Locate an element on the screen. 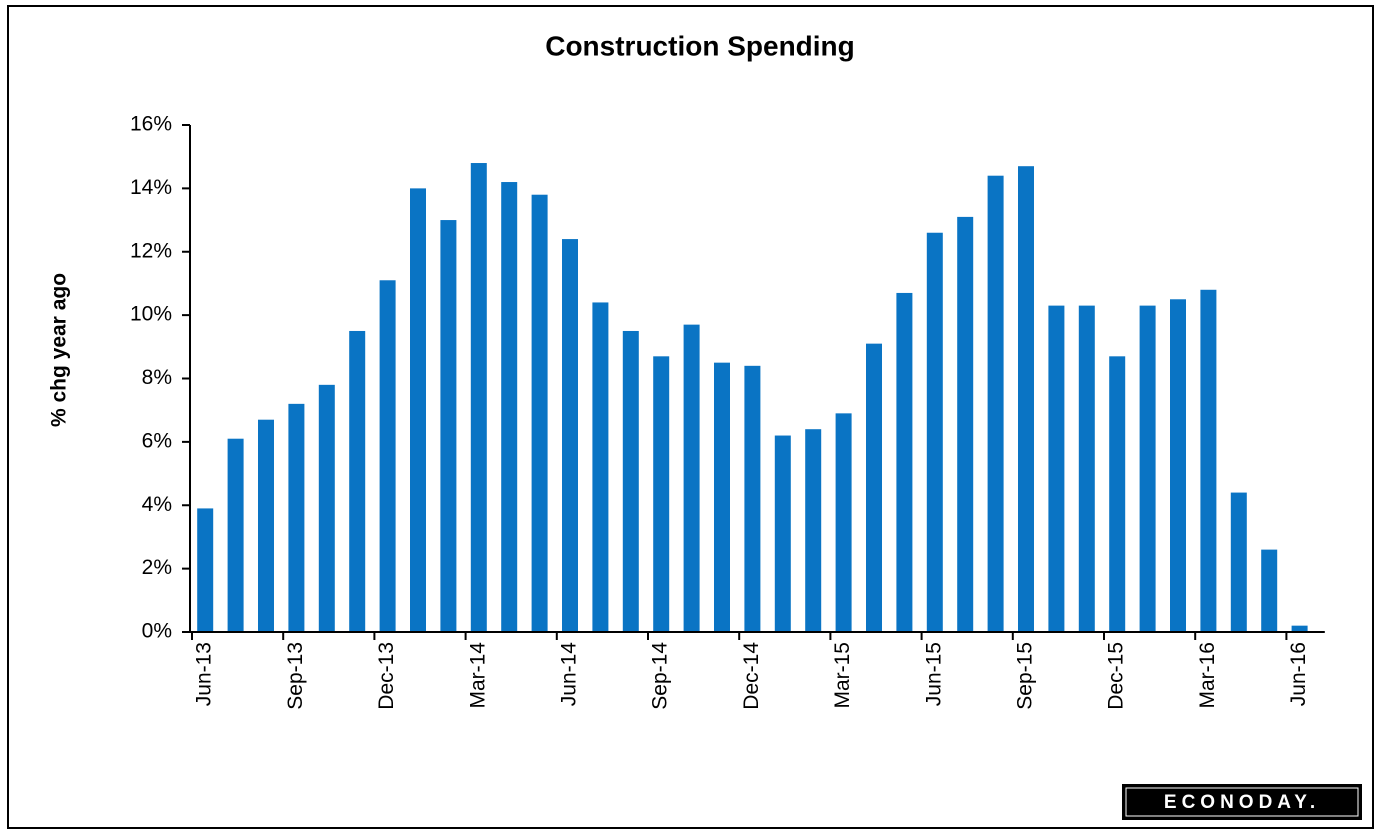 This screenshot has width=1382, height=835. x-tick-label: Sep-14 is located at coordinates (660, 676).